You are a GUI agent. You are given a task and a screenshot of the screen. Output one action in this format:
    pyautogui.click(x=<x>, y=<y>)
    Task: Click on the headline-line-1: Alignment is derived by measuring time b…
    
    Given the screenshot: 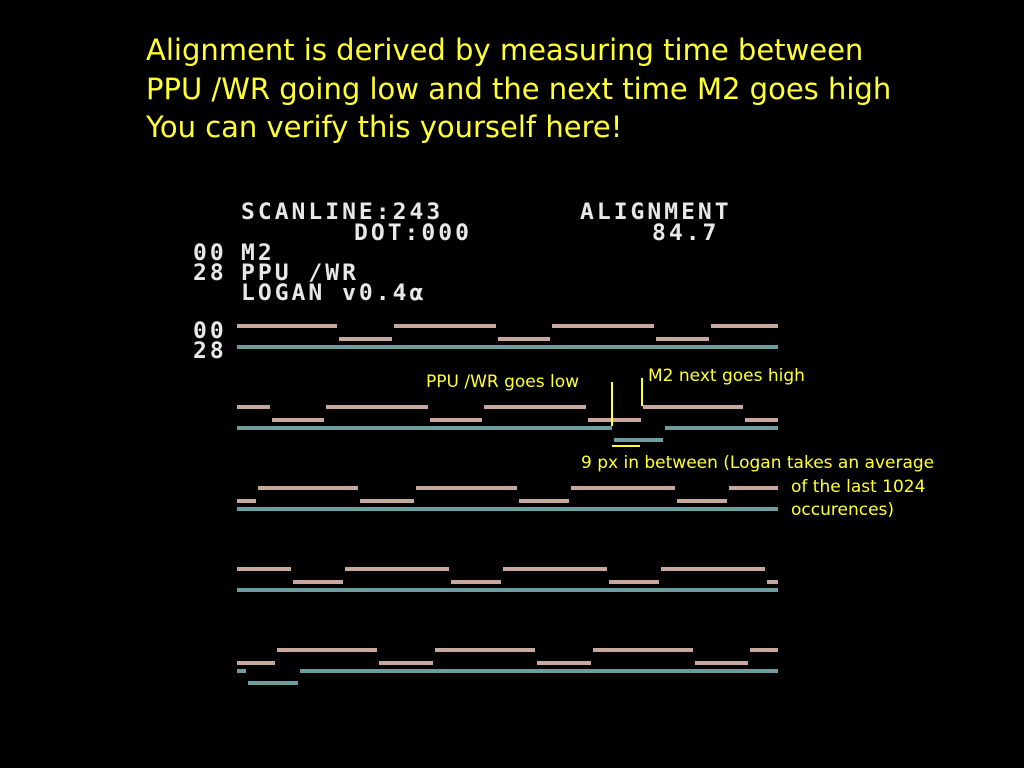 What is the action you would take?
    pyautogui.click(x=505, y=50)
    